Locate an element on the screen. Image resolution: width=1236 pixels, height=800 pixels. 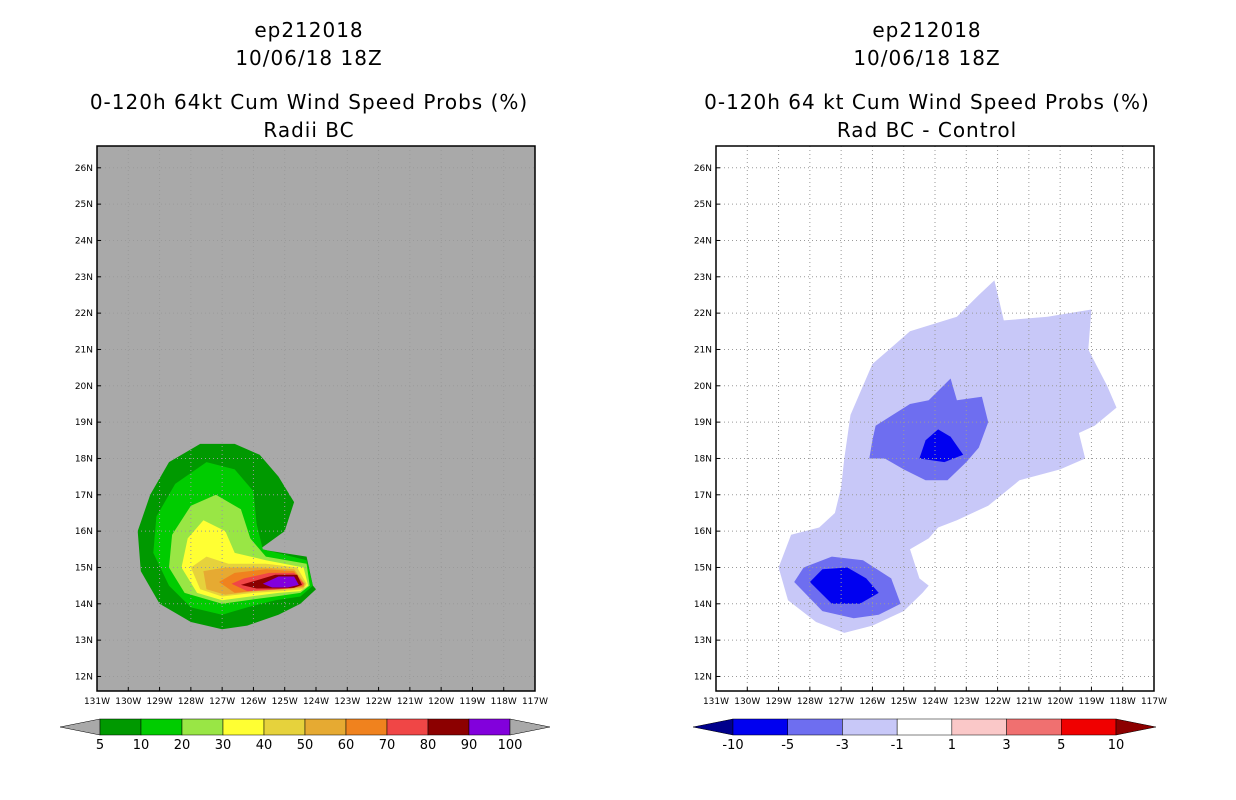
x-tick-label: 119W is located at coordinates (1091, 702).